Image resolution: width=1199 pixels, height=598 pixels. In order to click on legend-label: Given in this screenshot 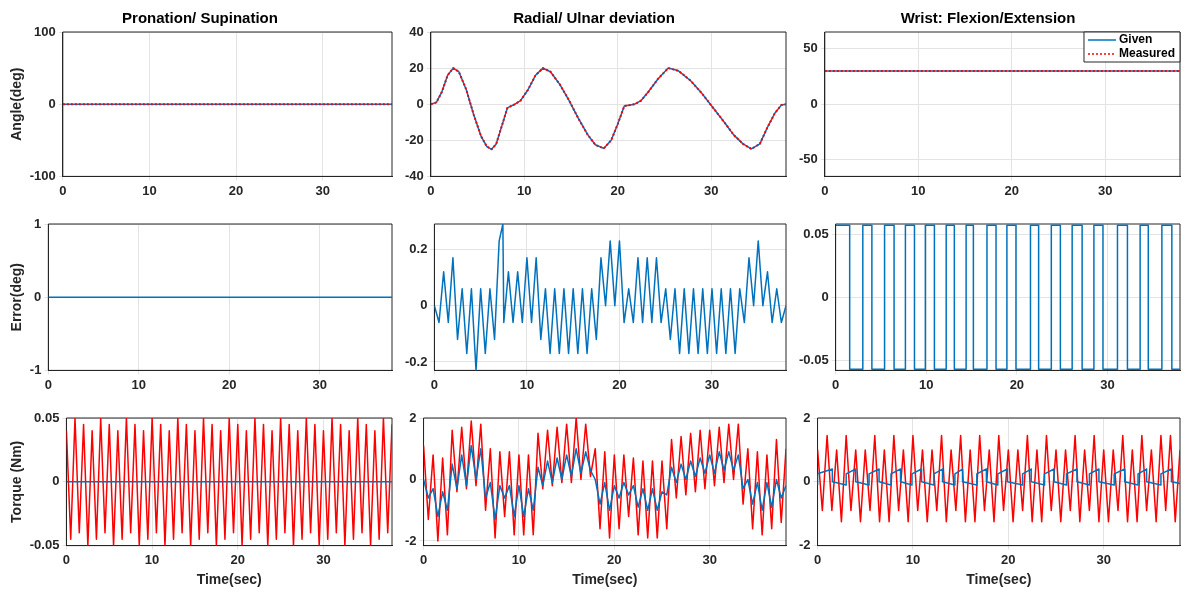, I will do `click(1135, 39)`.